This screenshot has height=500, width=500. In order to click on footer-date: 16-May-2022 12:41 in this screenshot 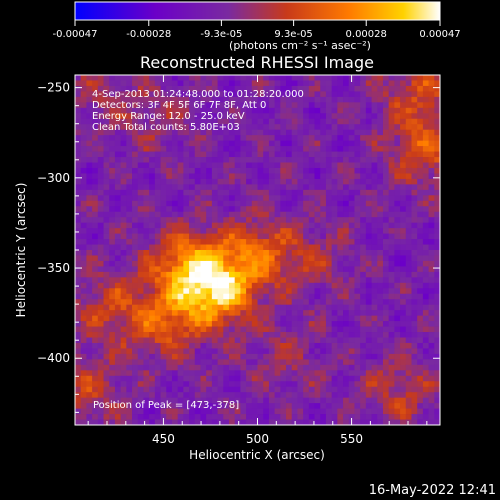, I will do `click(432, 490)`.